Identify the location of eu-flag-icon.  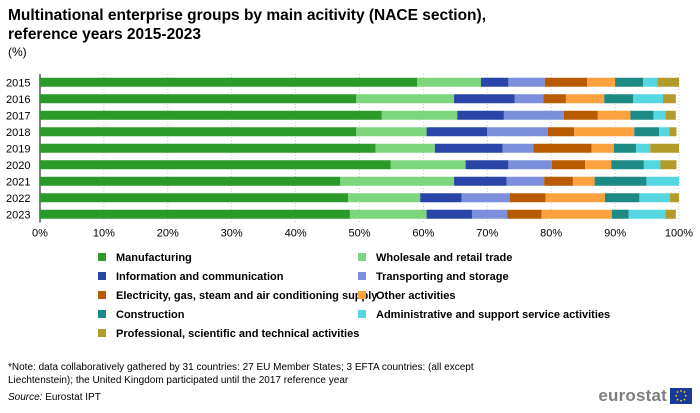
(681, 396).